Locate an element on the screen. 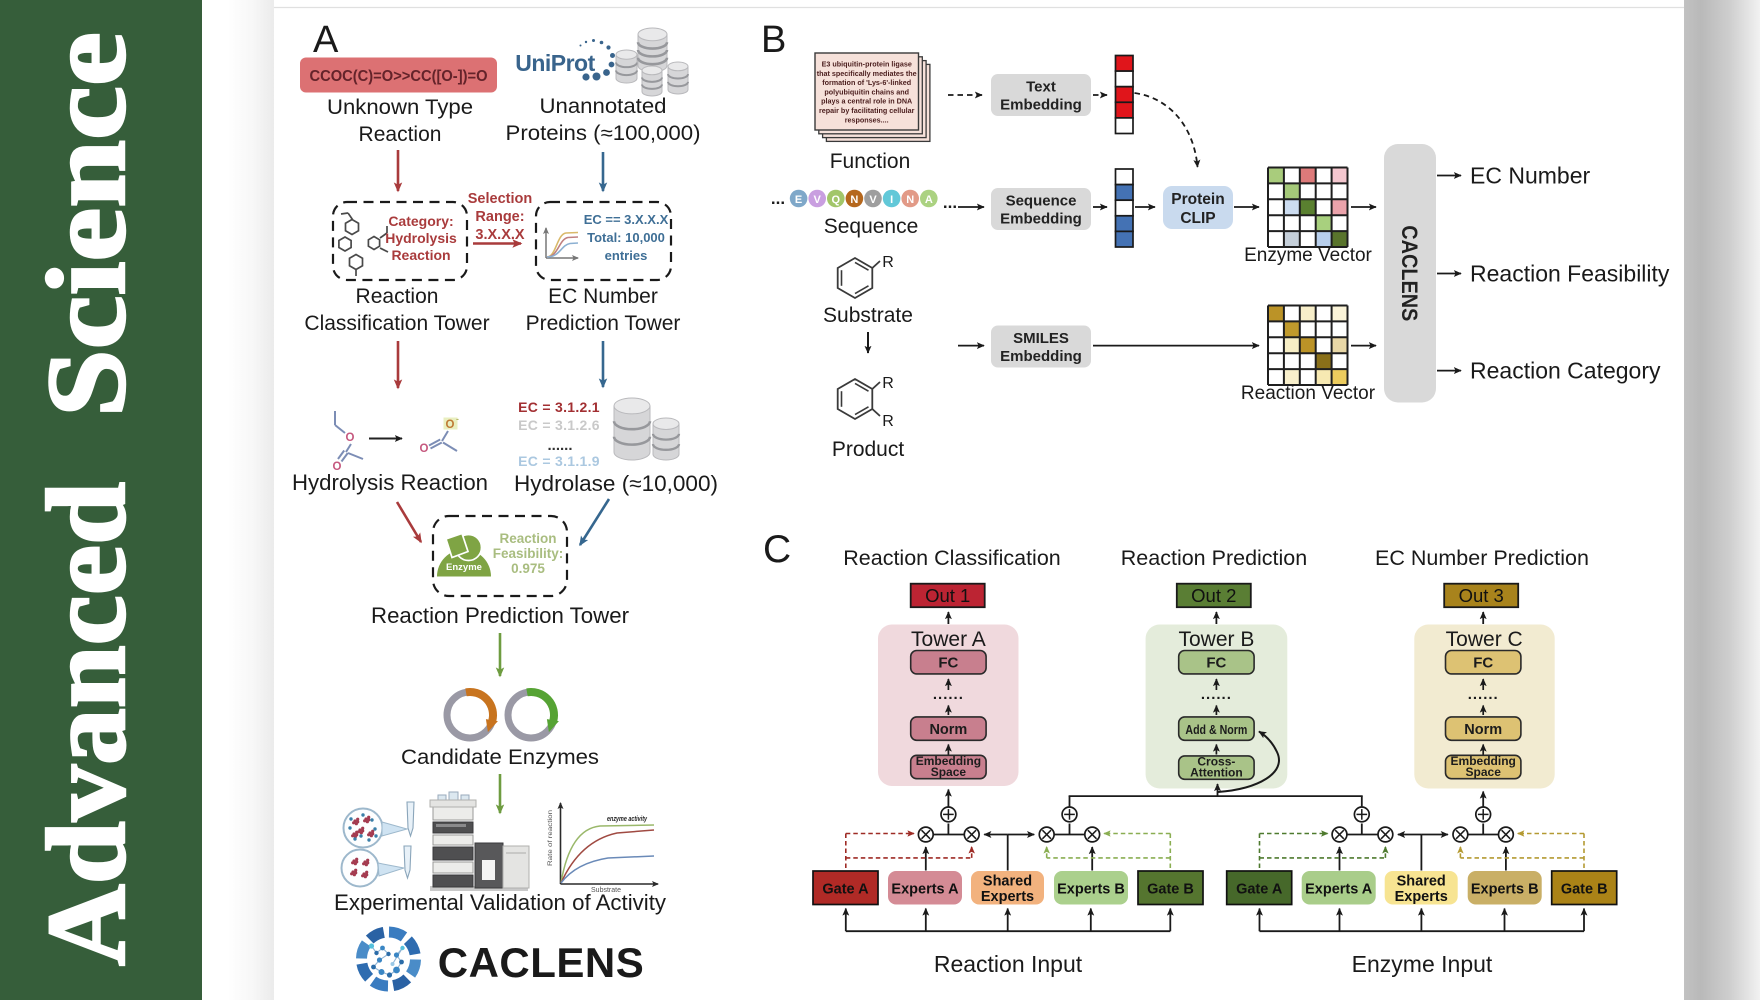  svg-text: Selection is located at coordinates (500, 199).